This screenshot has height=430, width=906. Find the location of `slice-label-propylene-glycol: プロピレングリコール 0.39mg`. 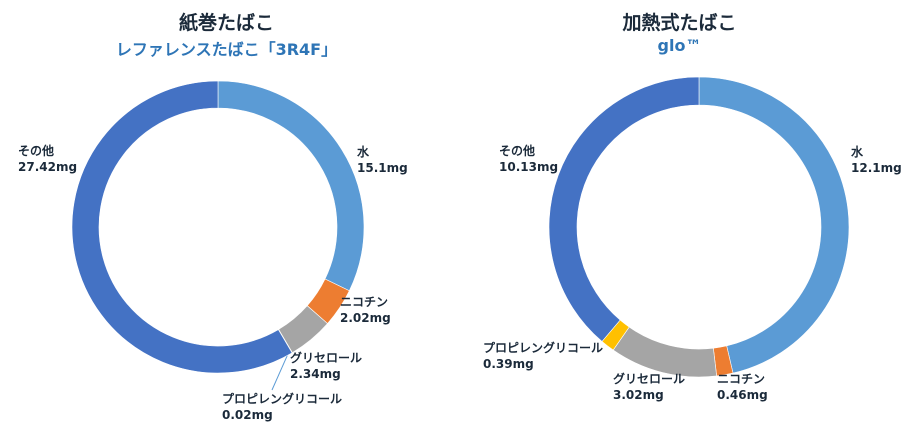

slice-label-propylene-glycol: プロピレングリコール 0.39mg is located at coordinates (543, 355).